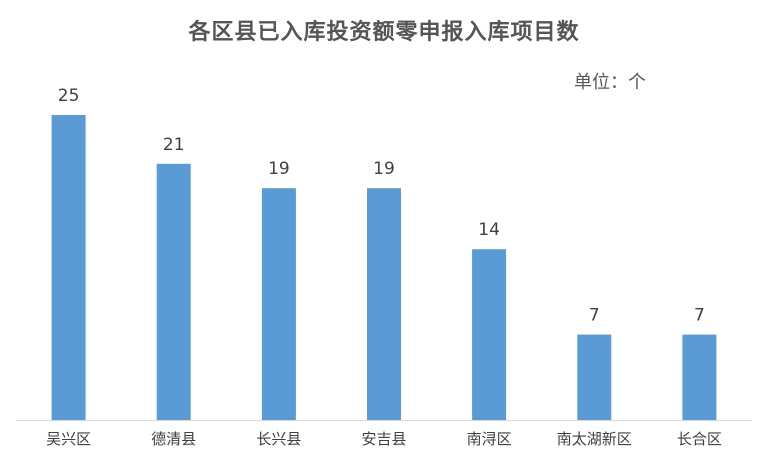 The height and width of the screenshot is (465, 768). I want to click on category-label: 安吉县, so click(383, 439).